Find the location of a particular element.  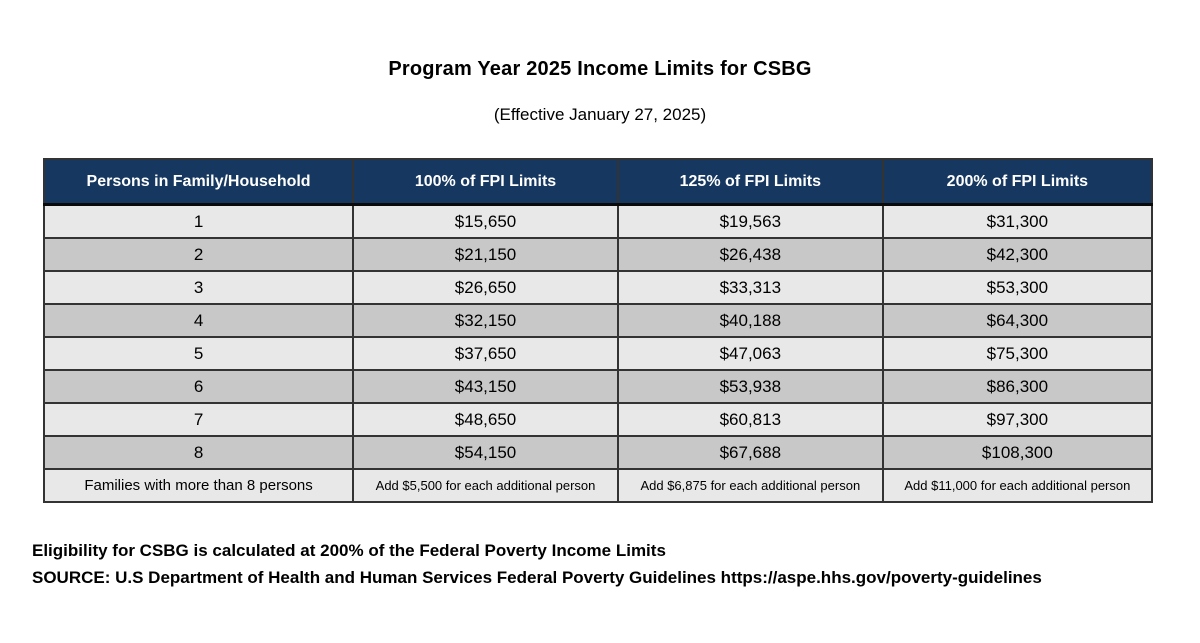

column-header-persons: Persons in Family/Household is located at coordinates (198, 182).